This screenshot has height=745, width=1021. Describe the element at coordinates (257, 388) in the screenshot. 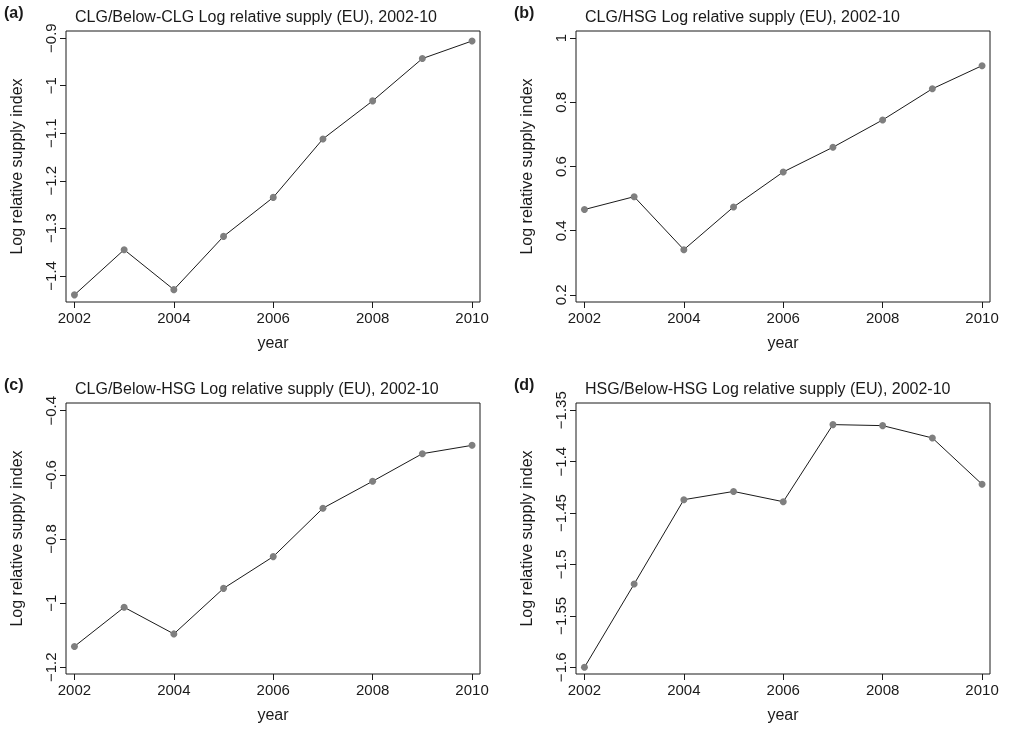

I see `chart-title: CLG/Below-HSG Log relative supply (EU), 2002-10` at that location.